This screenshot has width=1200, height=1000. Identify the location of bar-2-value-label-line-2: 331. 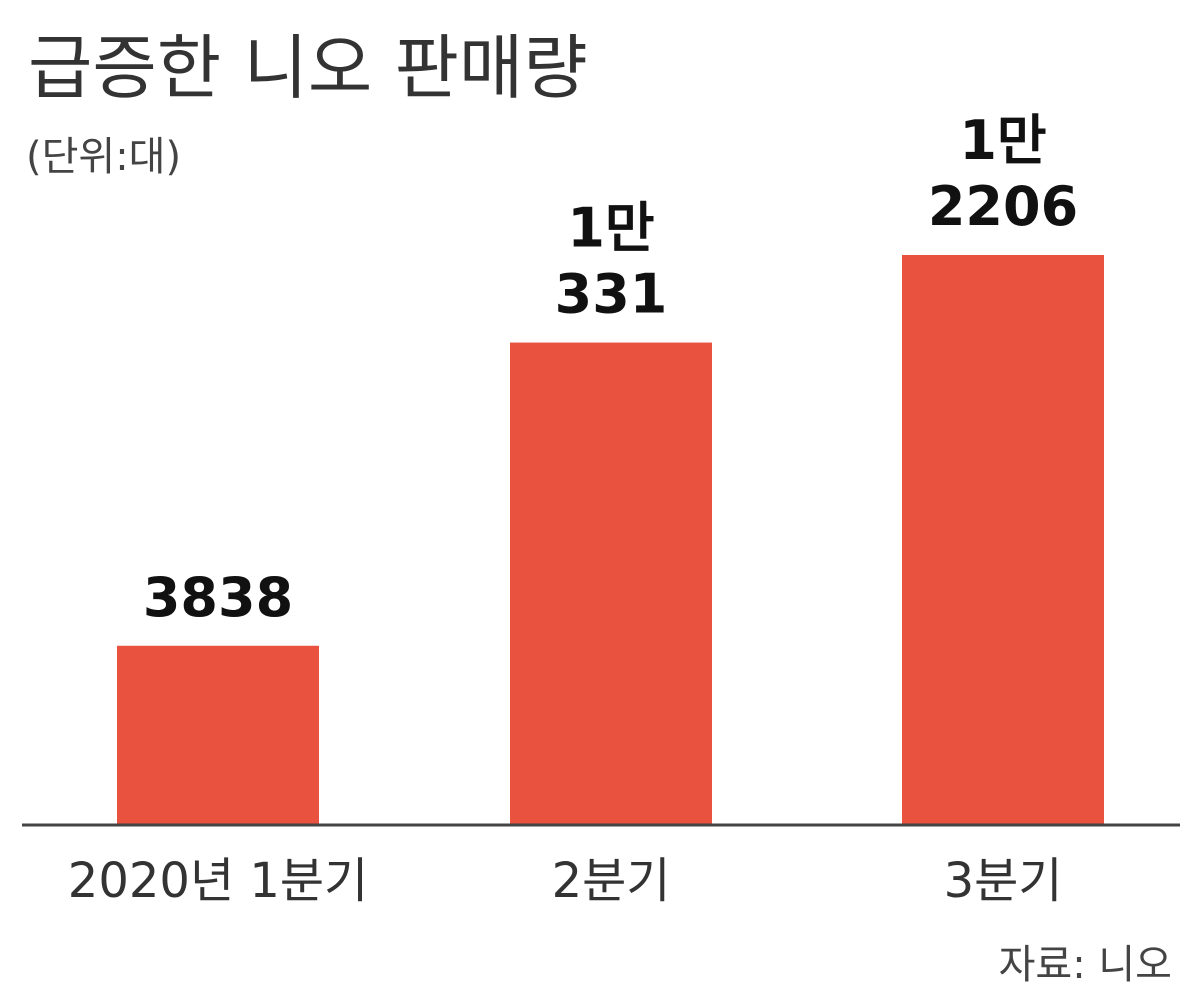
(611, 294).